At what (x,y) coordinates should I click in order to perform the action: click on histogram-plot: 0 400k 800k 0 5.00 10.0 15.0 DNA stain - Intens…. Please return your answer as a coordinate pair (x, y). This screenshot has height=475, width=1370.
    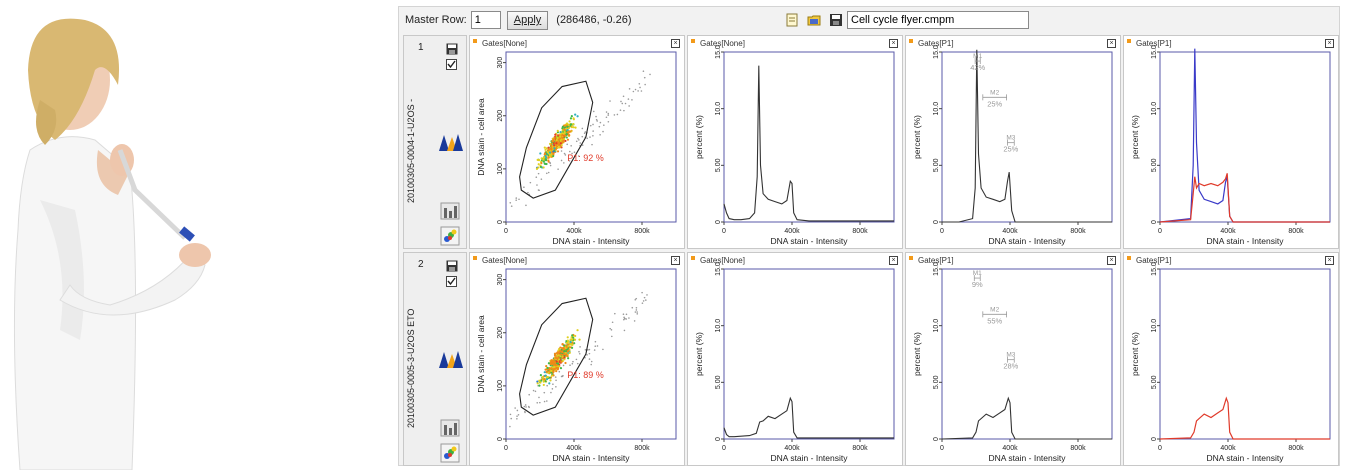
    Looking at the image, I should click on (794, 362).